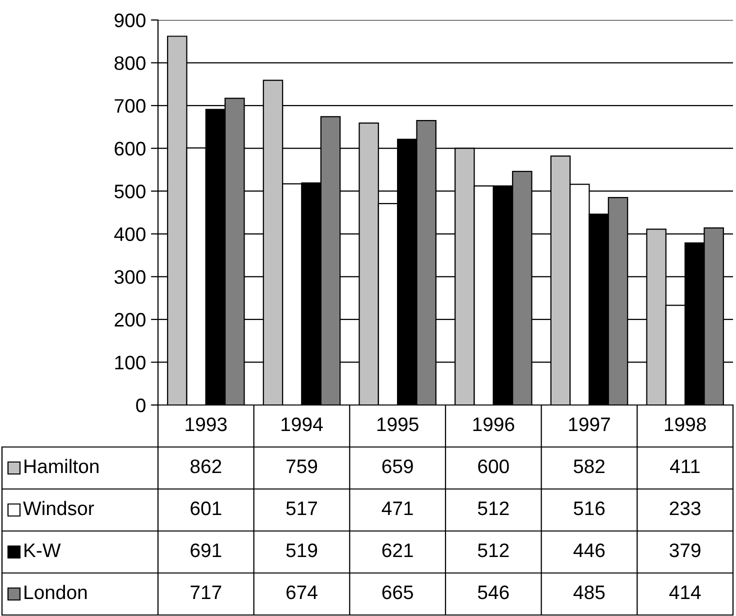 This screenshot has height=616, width=736. Describe the element at coordinates (206, 508) in the screenshot. I see `data-label: 601` at that location.